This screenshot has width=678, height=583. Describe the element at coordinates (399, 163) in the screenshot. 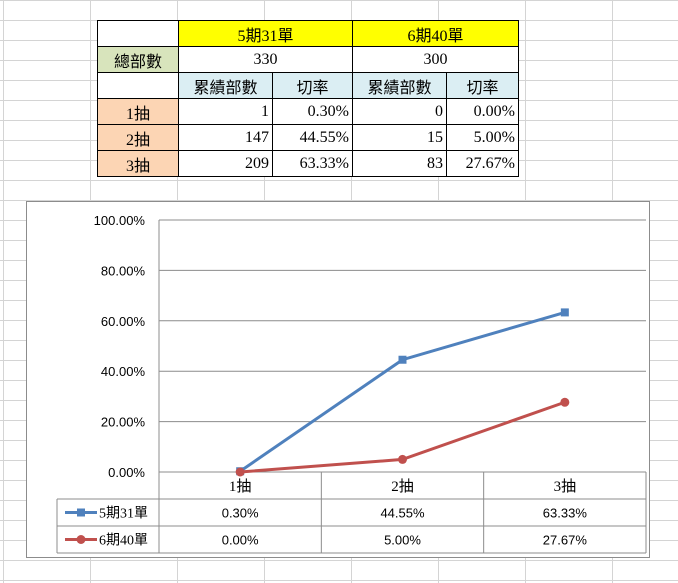

I see `table-cell: 83` at that location.